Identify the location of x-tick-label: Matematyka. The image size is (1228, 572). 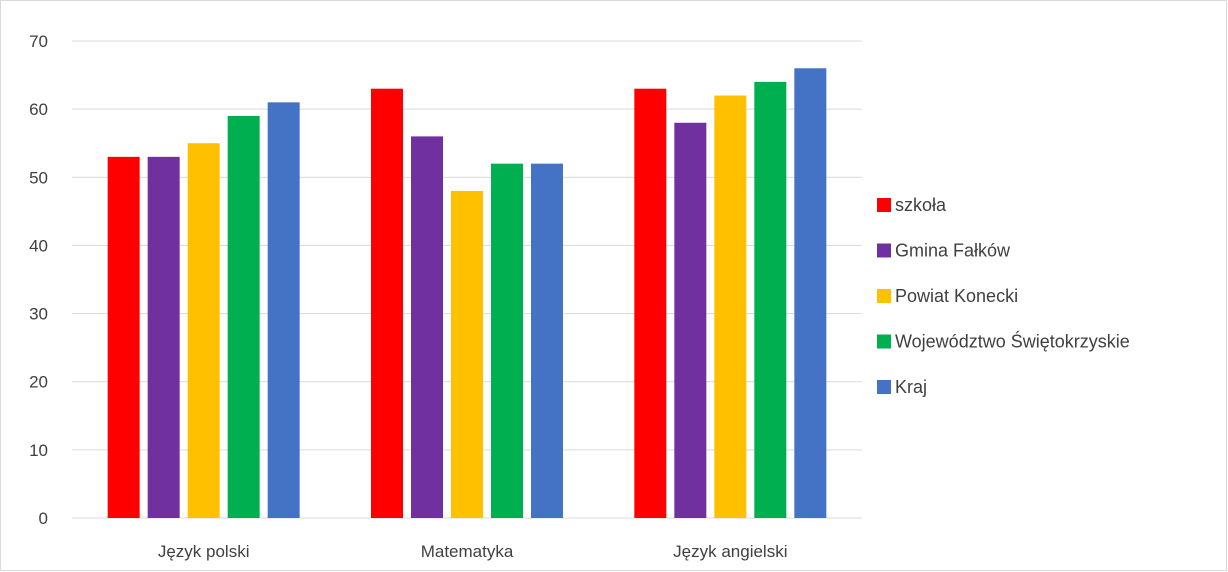
(467, 551).